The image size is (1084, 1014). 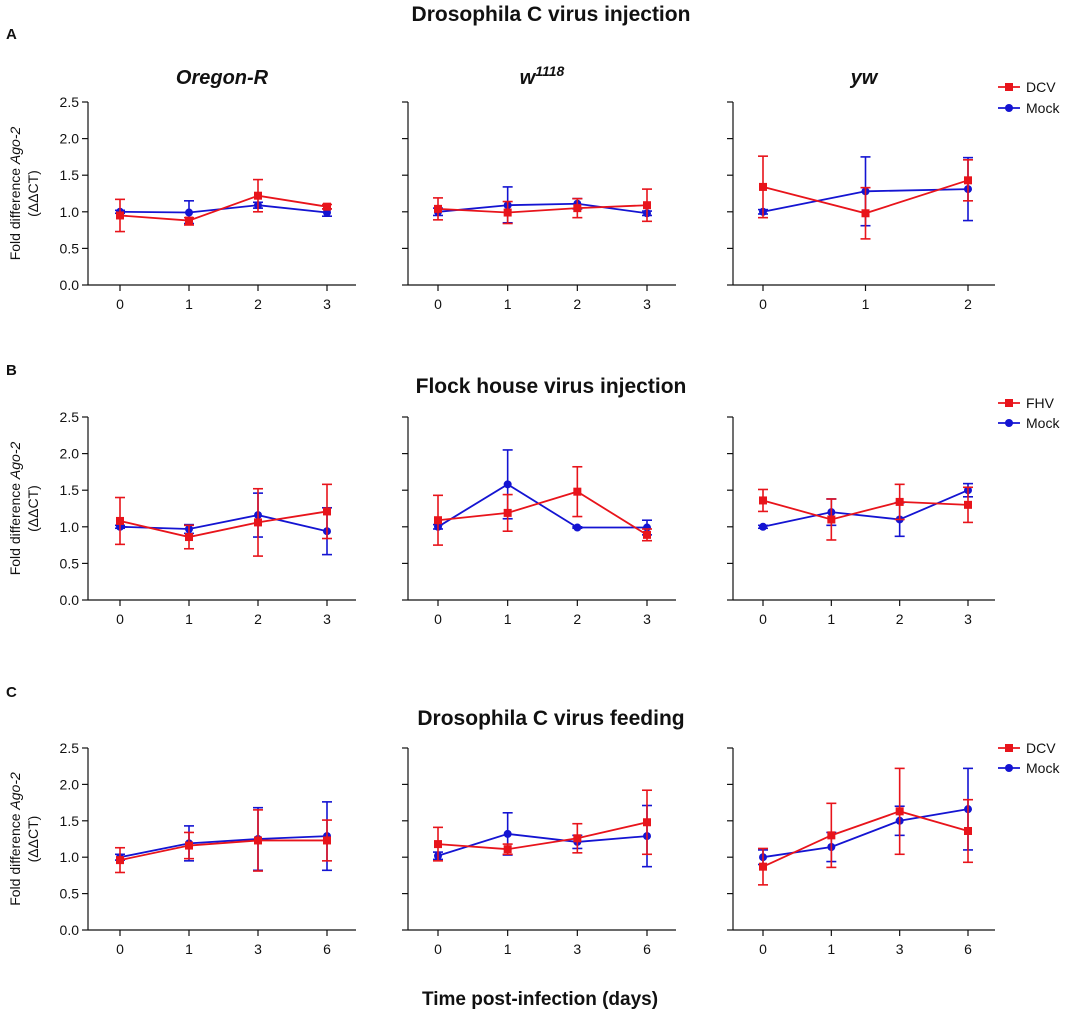 I want to click on y-tick-label: 2.0, so click(x=70, y=454).